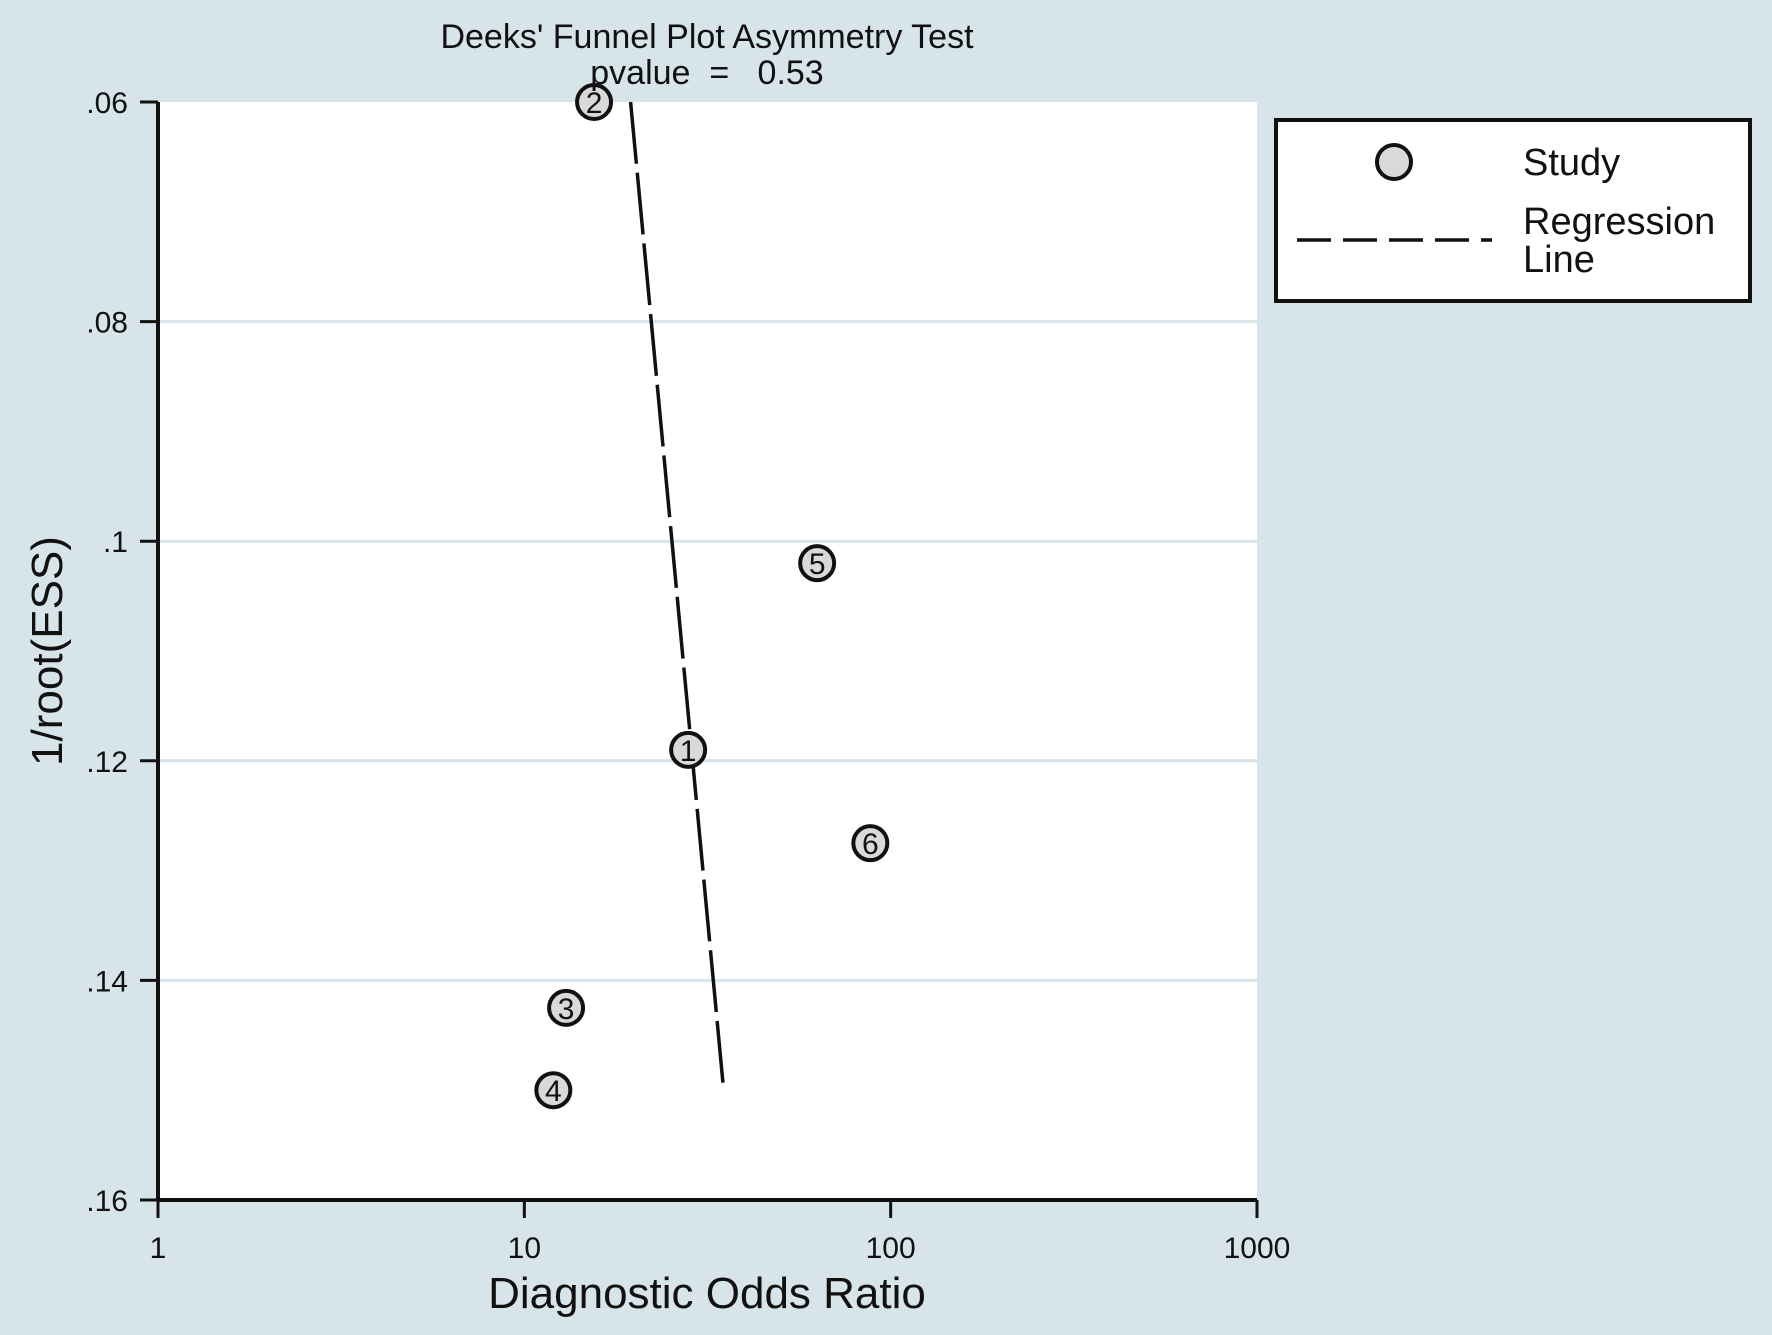 Image resolution: width=1772 pixels, height=1335 pixels. I want to click on legend-box, so click(1513, 210).